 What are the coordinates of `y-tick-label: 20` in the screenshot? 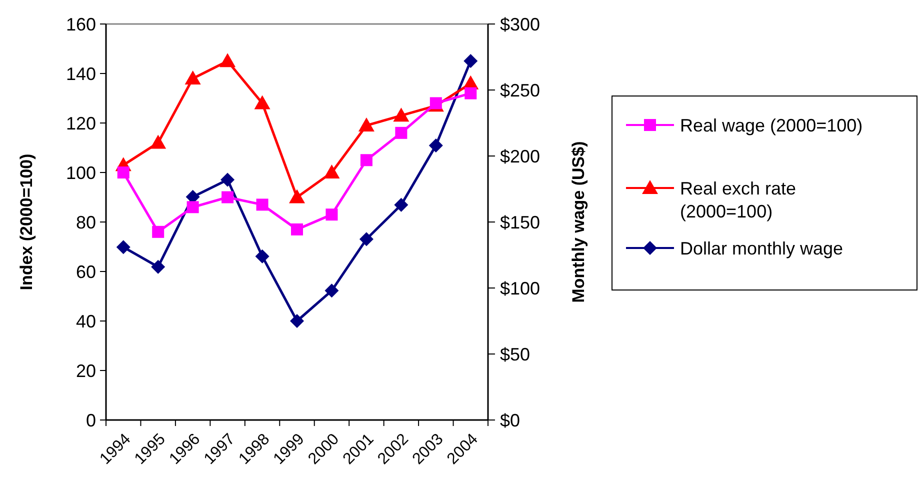 It's located at (86, 370).